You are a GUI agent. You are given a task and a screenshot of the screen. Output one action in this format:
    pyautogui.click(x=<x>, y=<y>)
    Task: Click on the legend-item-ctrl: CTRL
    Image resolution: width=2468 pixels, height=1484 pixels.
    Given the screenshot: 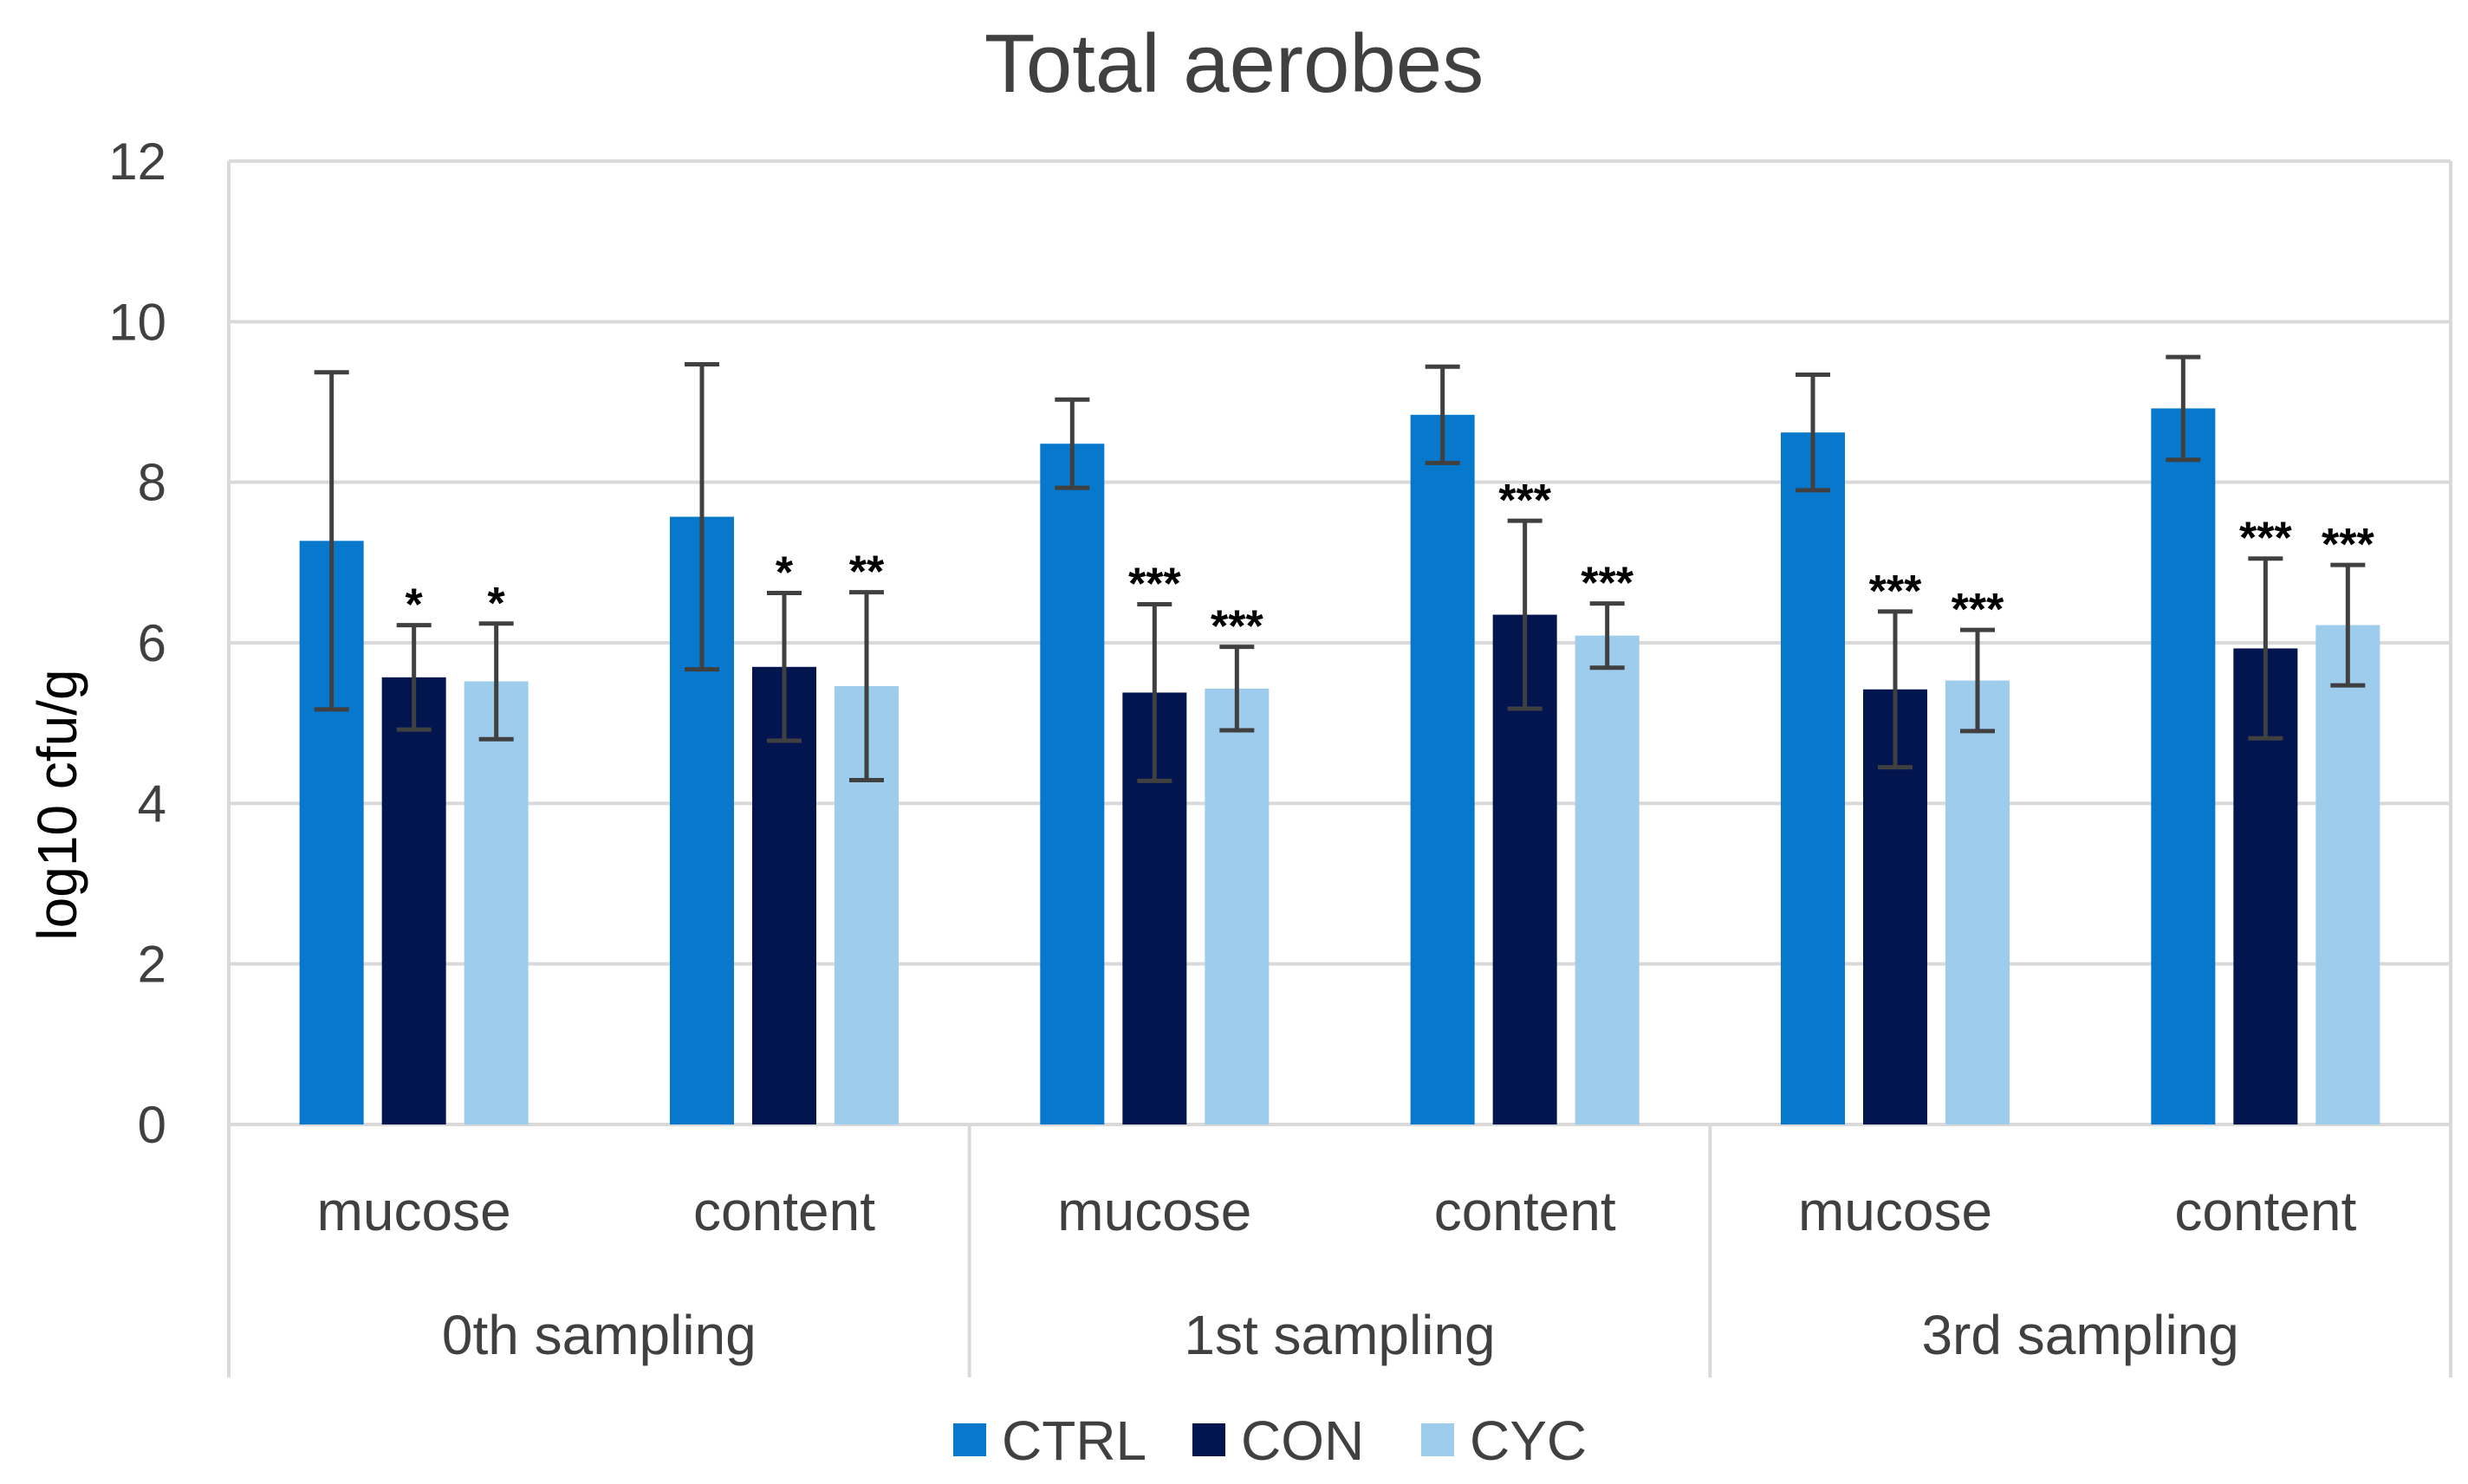 What is the action you would take?
    pyautogui.click(x=1049, y=1440)
    